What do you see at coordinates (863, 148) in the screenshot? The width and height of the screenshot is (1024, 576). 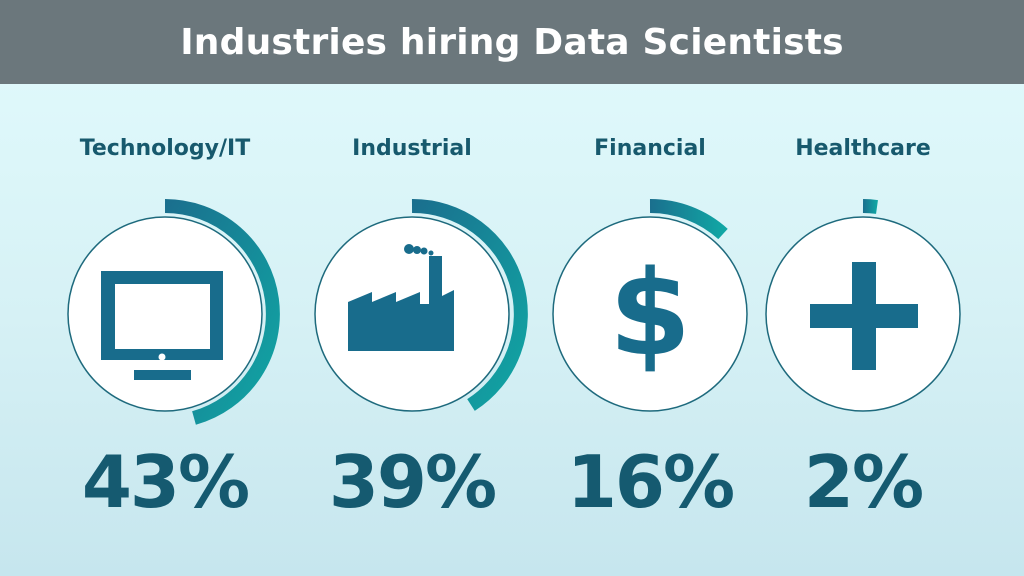 I see `industry-label: Healthcare` at bounding box center [863, 148].